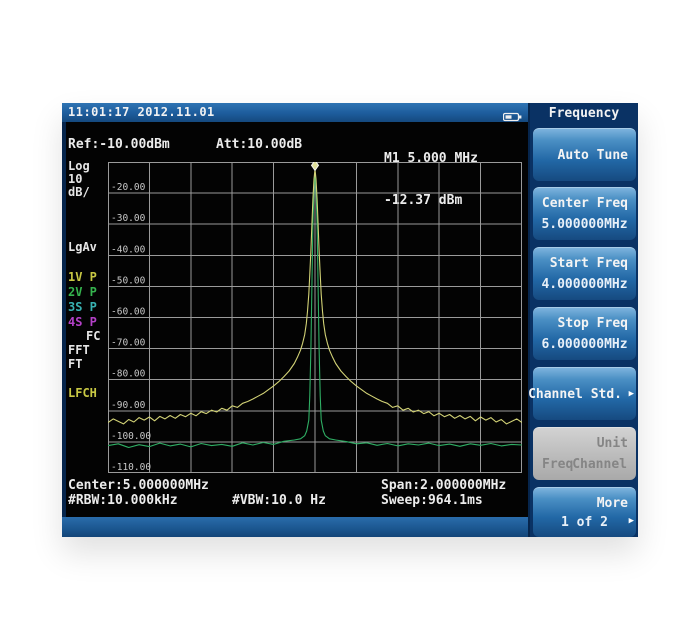  I want to click on freq-coupling-label: FC, so click(93, 336).